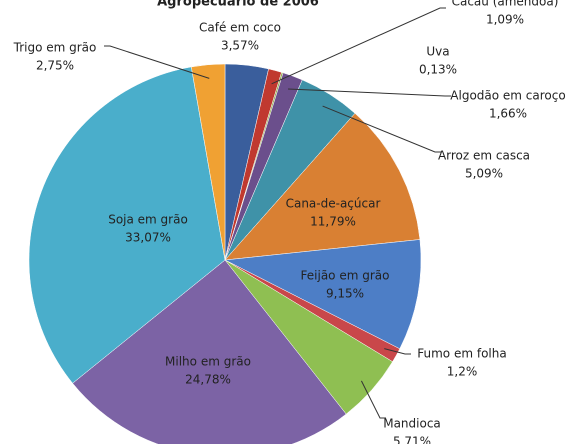 The height and width of the screenshot is (444, 582). I want to click on value-label: 11,79%, so click(333, 222).